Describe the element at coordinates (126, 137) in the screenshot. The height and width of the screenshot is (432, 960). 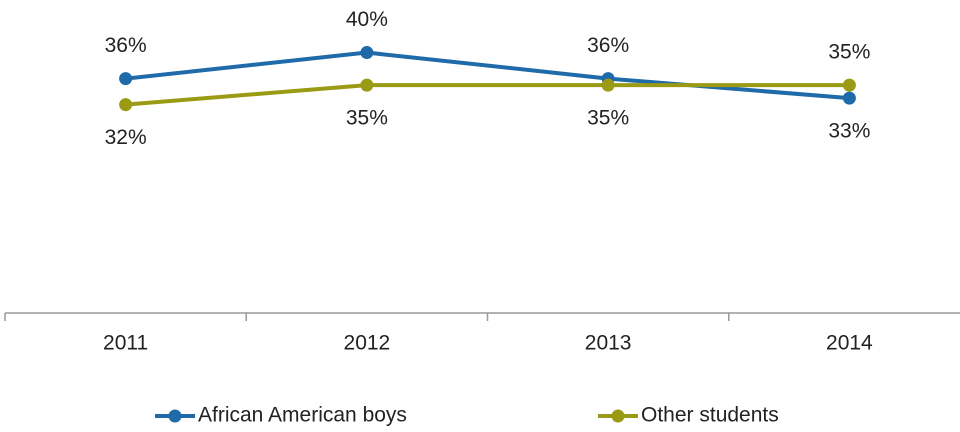
I see `data-label: 32%` at that location.